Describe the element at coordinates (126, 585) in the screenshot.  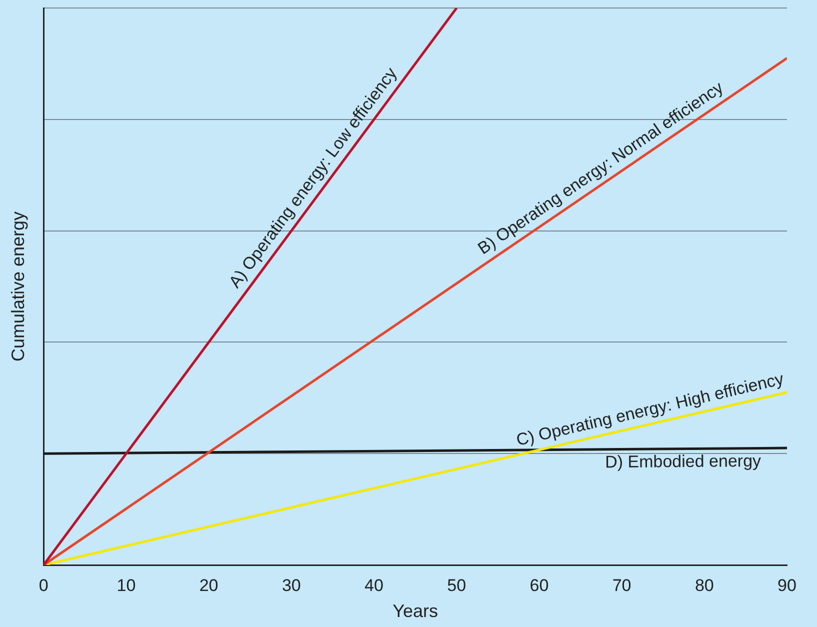
I see `x-tick-label: 10` at that location.